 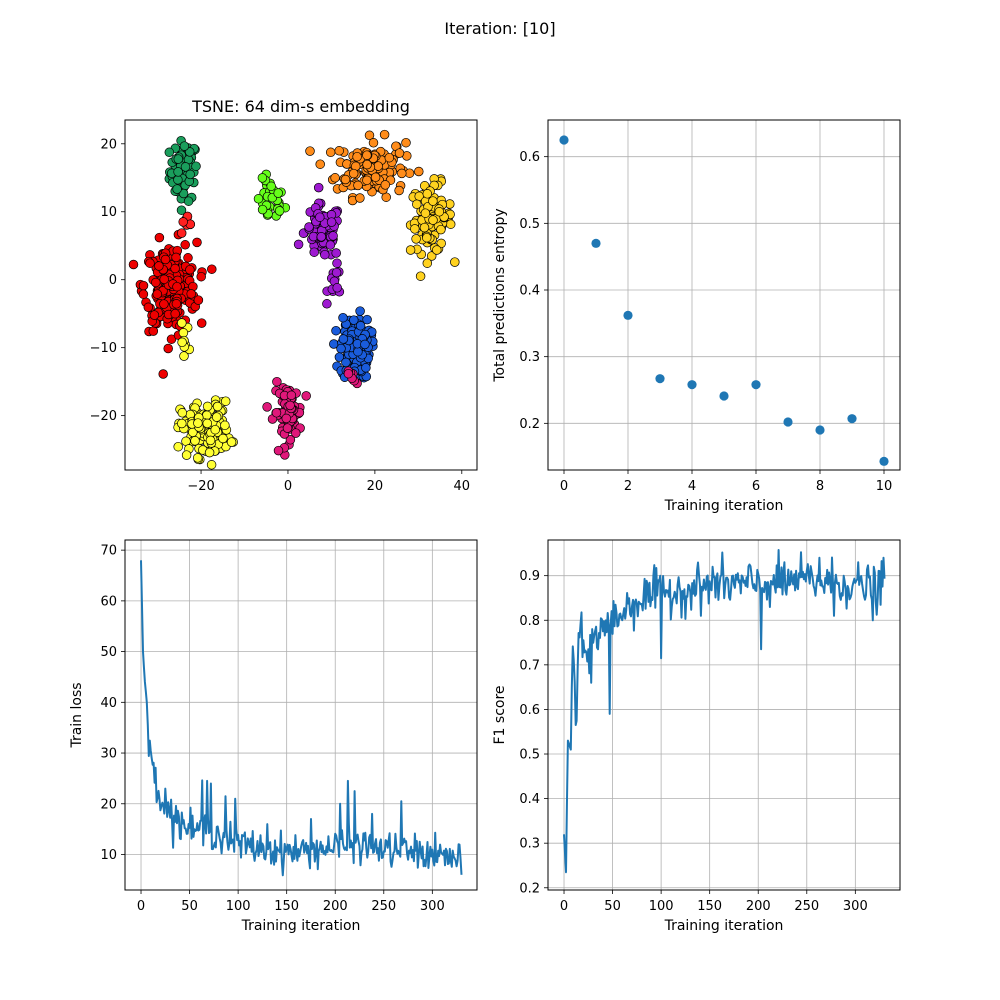 I want to click on series-line, so click(x=301, y=718).